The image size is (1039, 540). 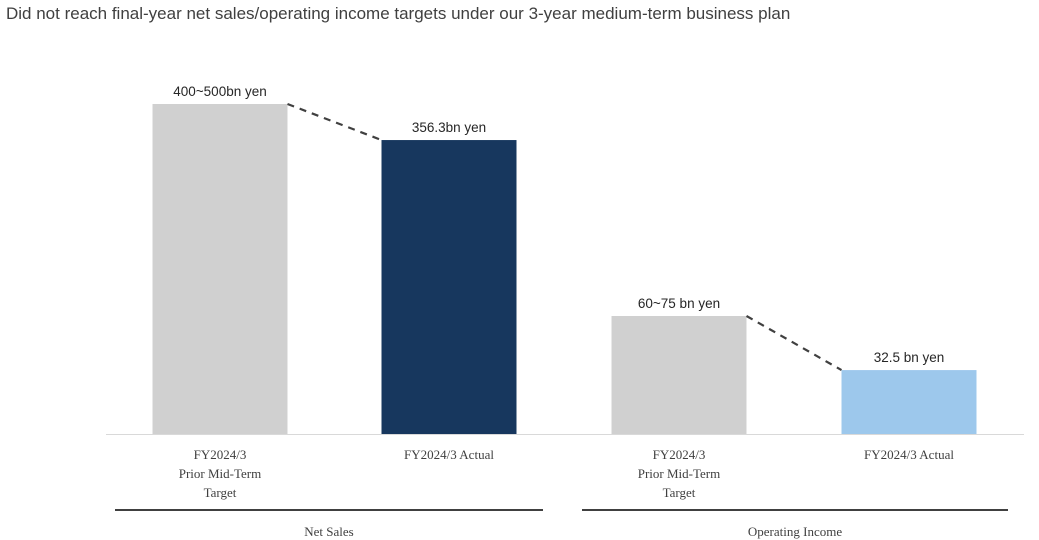 What do you see at coordinates (909, 357) in the screenshot?
I see `data-label: 32.5 bn yen` at bounding box center [909, 357].